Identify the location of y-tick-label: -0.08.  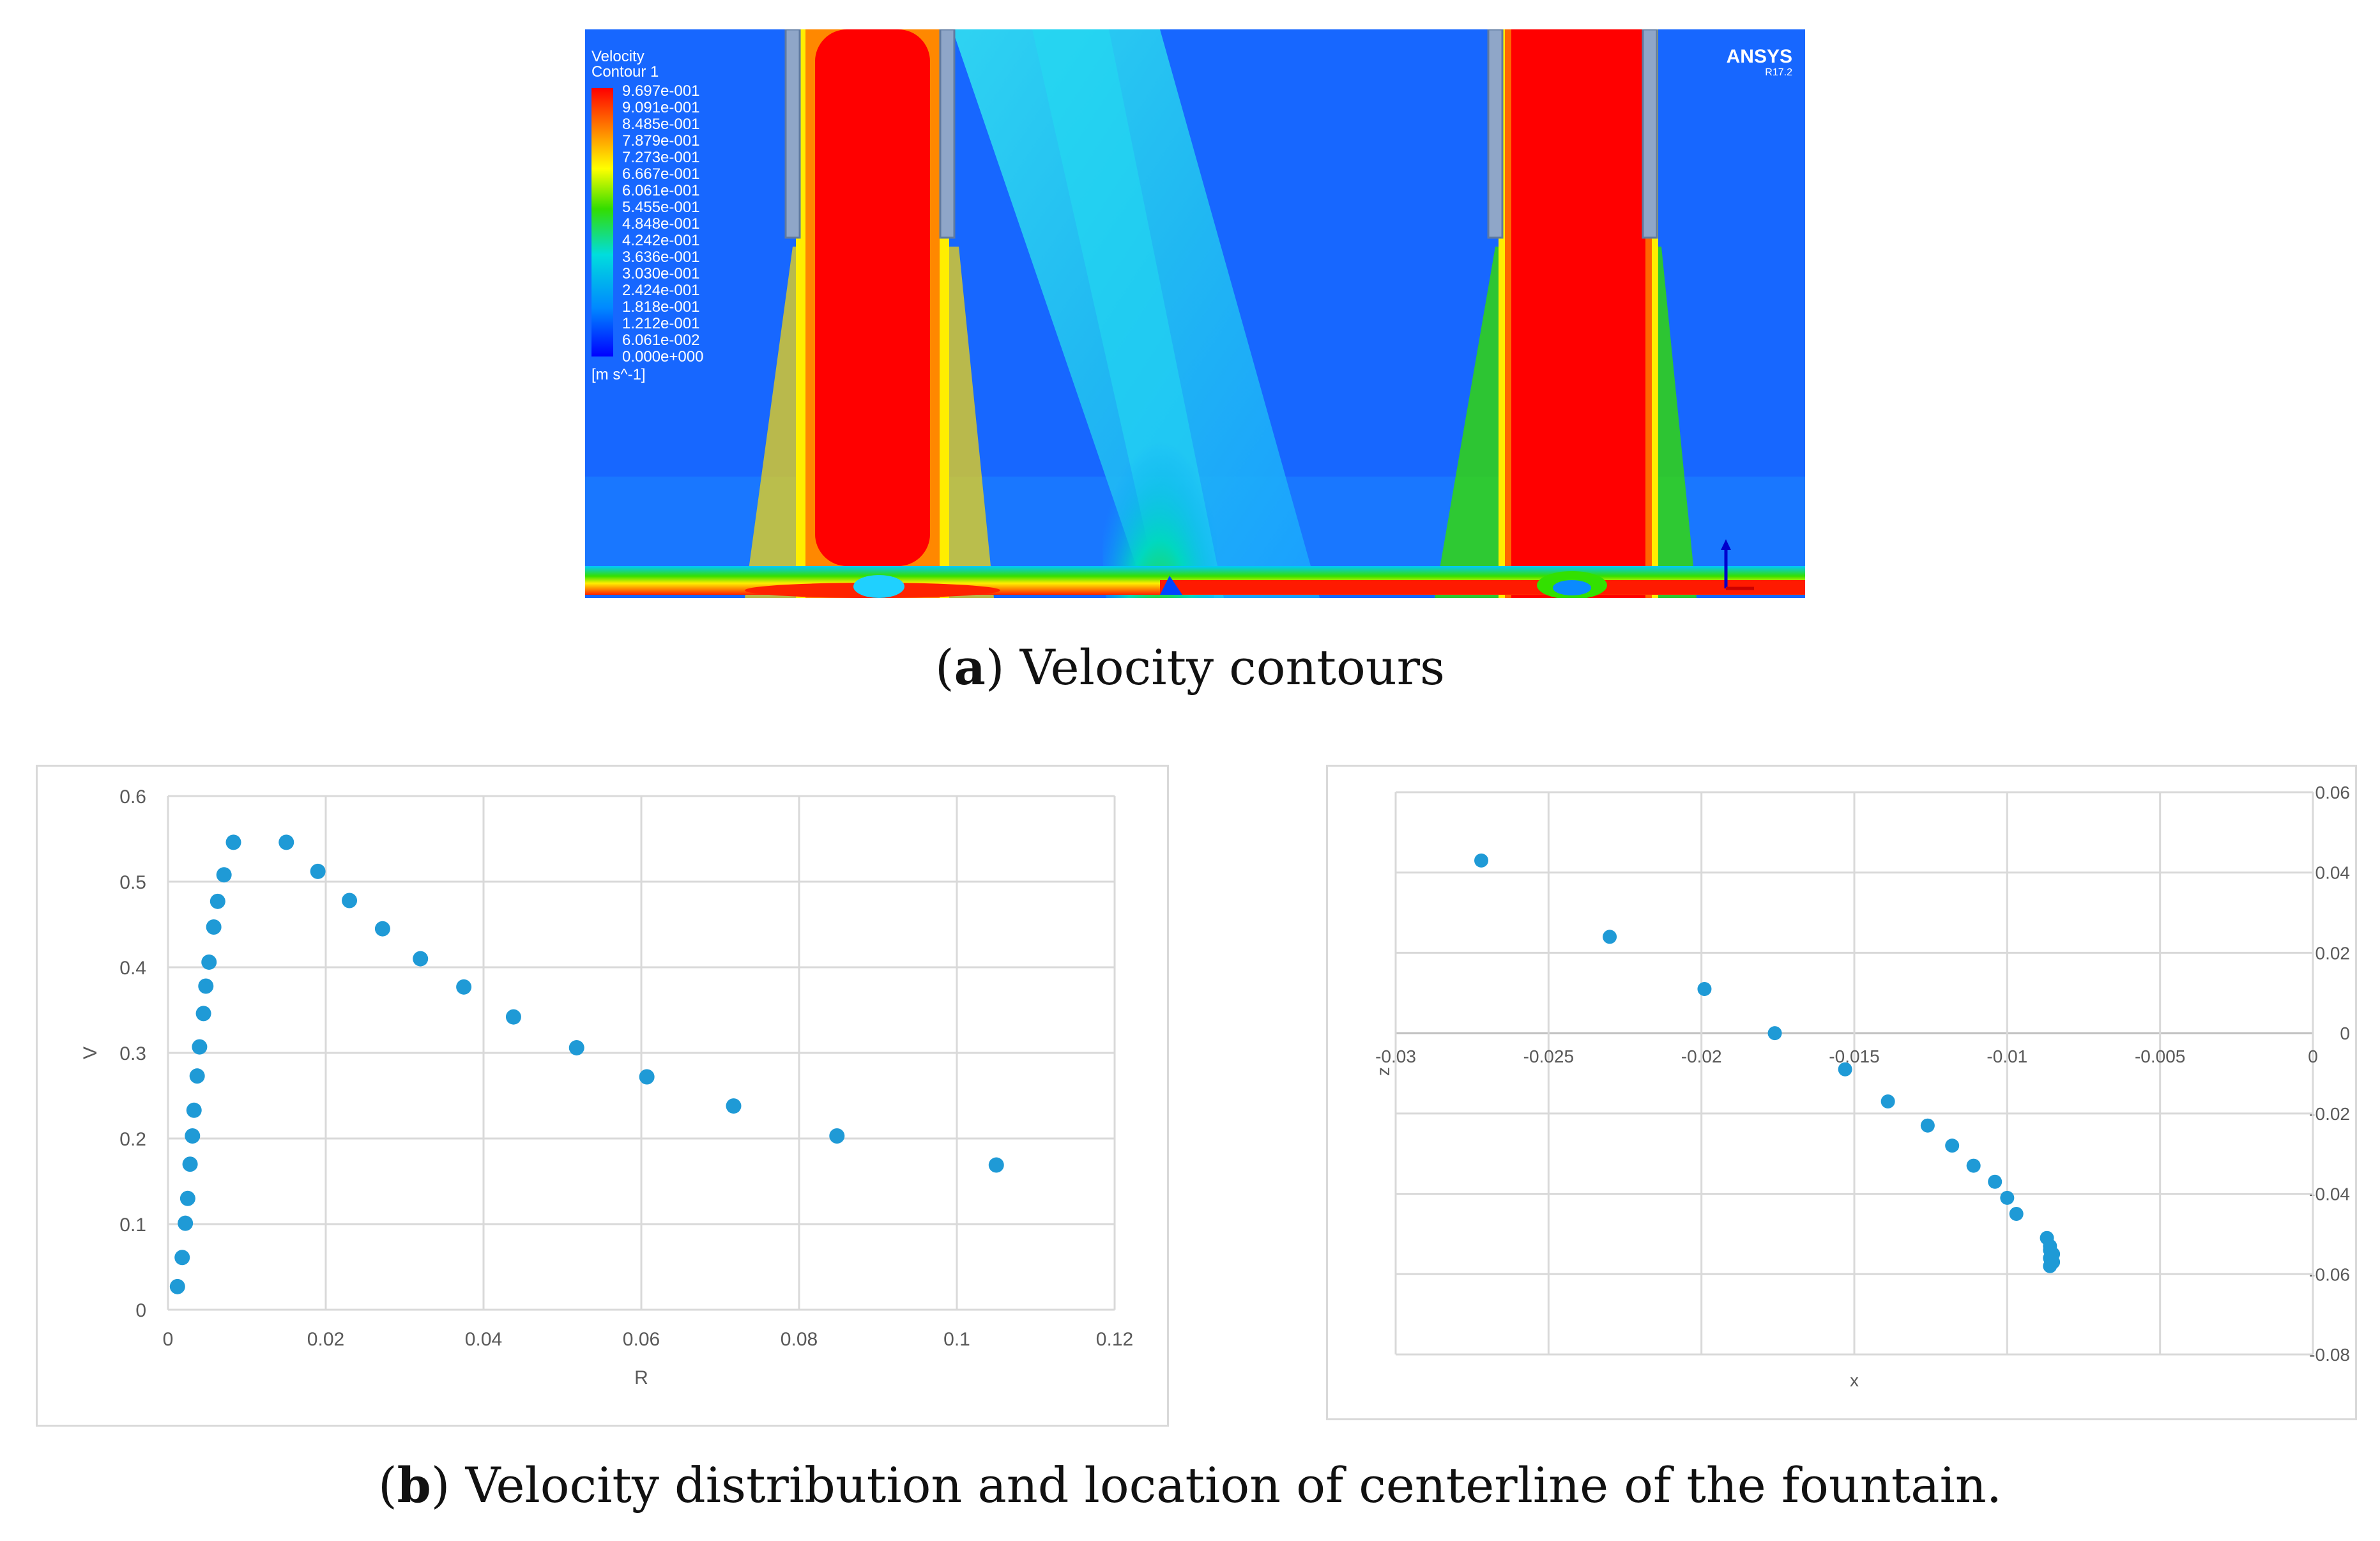
(2329, 1355).